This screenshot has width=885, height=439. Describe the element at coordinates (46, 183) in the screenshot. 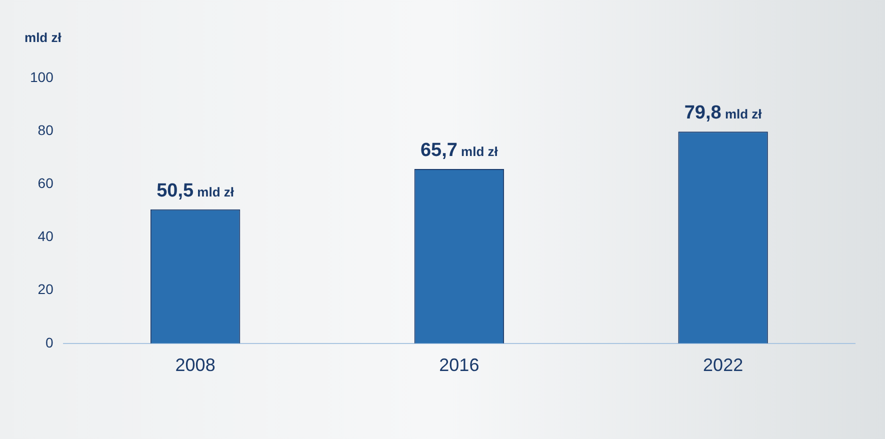

I see `y-tick-label: 60` at that location.